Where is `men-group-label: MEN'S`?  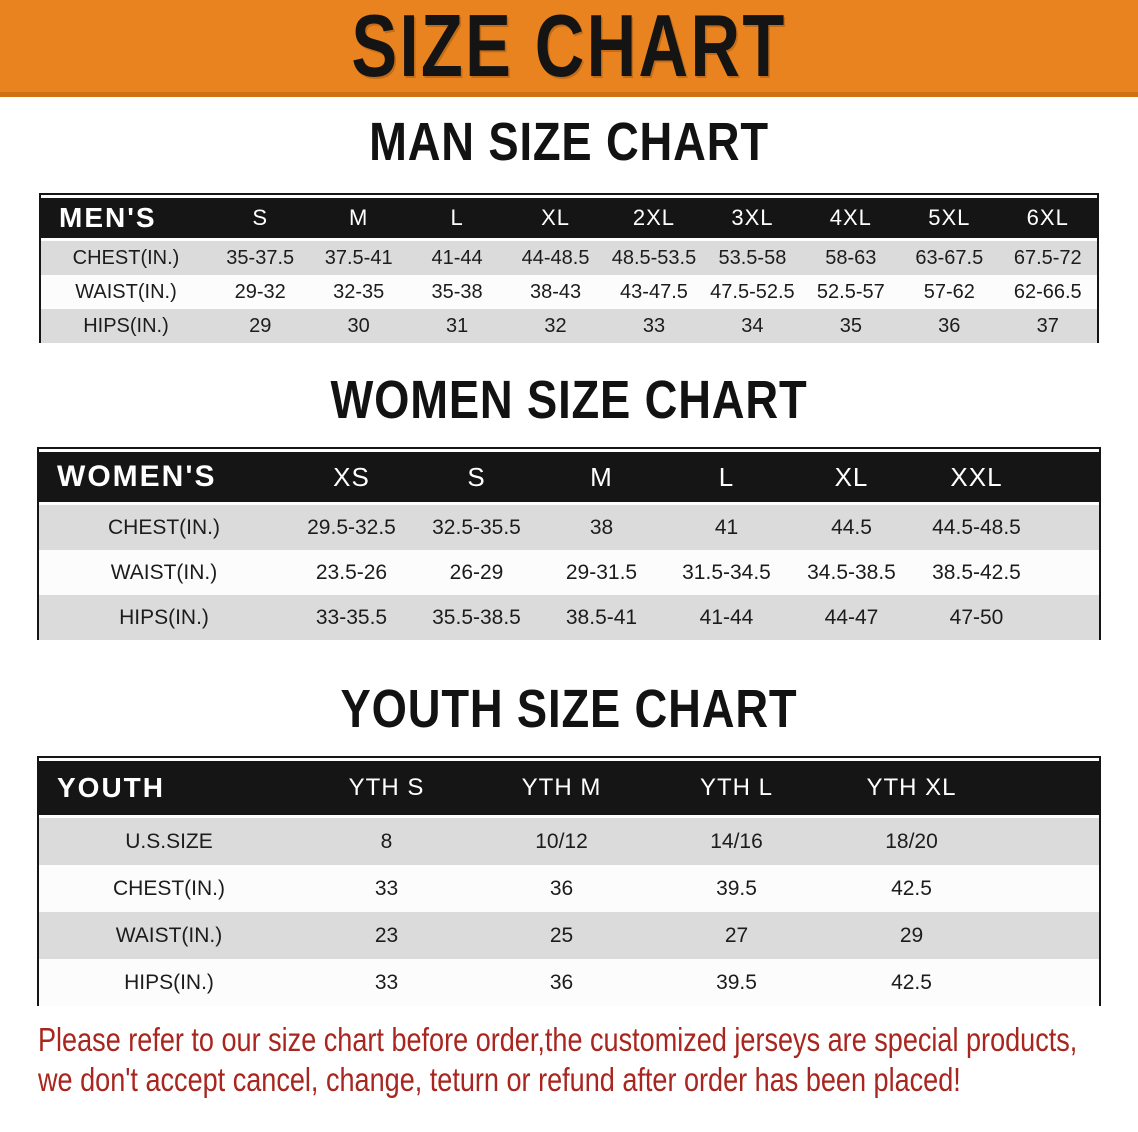 men-group-label: MEN'S is located at coordinates (126, 218).